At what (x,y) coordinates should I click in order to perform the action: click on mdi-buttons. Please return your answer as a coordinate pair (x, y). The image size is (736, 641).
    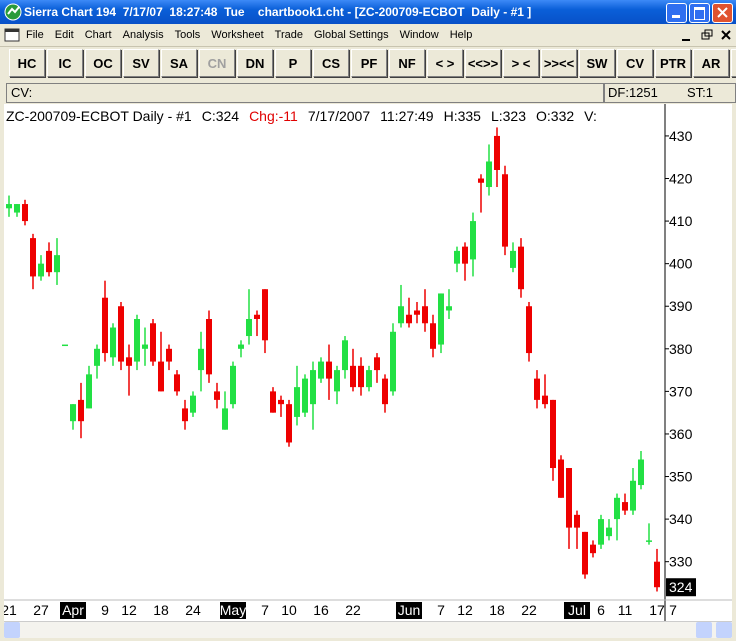
    Looking at the image, I should click on (707, 36).